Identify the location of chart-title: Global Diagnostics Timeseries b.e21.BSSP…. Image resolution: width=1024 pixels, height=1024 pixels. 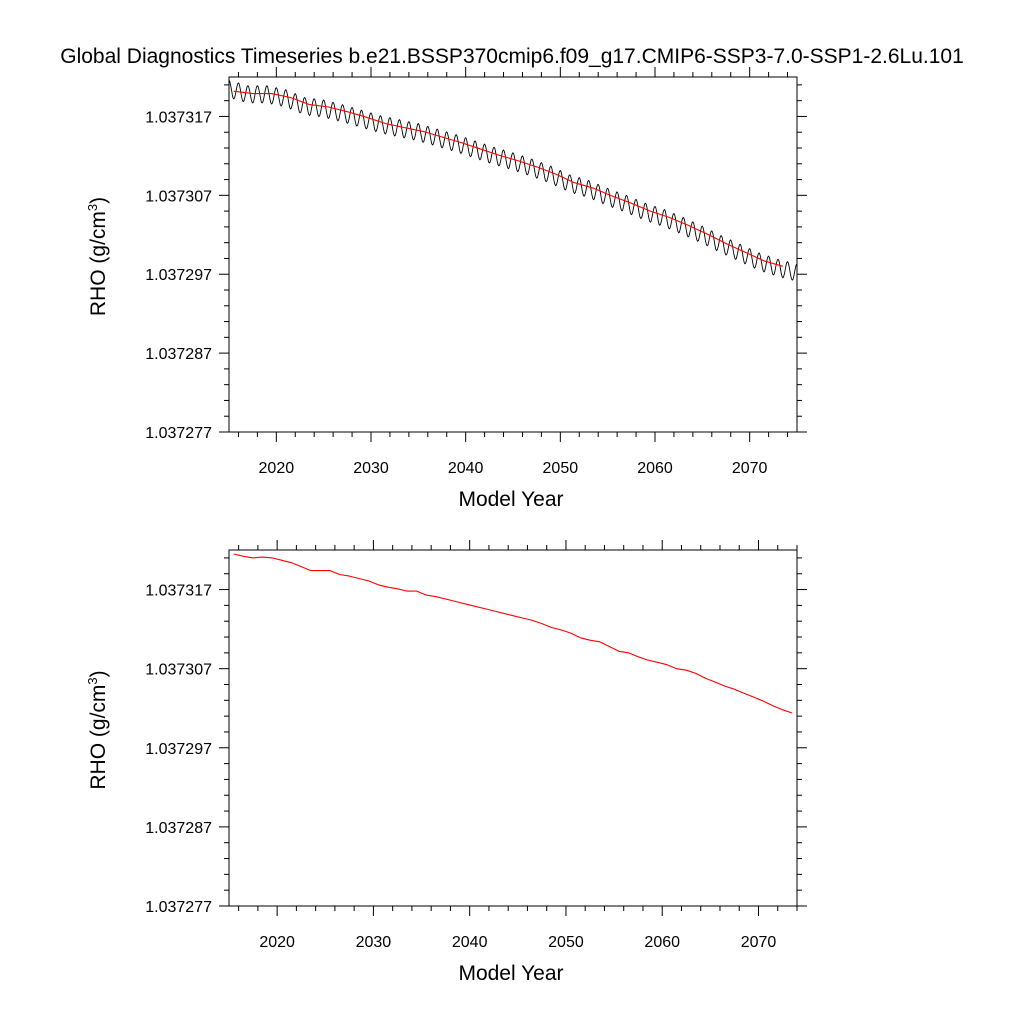
(512, 56).